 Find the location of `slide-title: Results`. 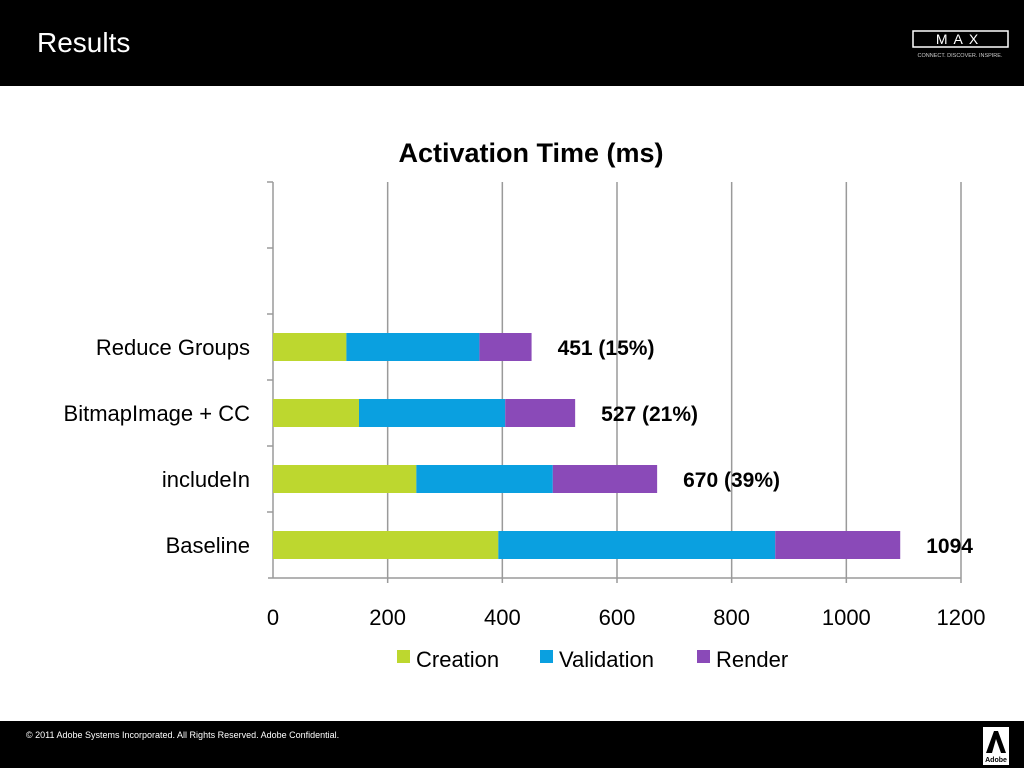

slide-title: Results is located at coordinates (84, 42).